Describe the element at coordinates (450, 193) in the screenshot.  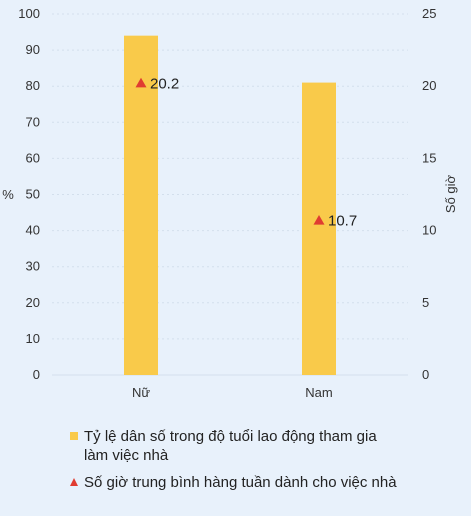
I see `right-axis-title: Số giờ` at that location.